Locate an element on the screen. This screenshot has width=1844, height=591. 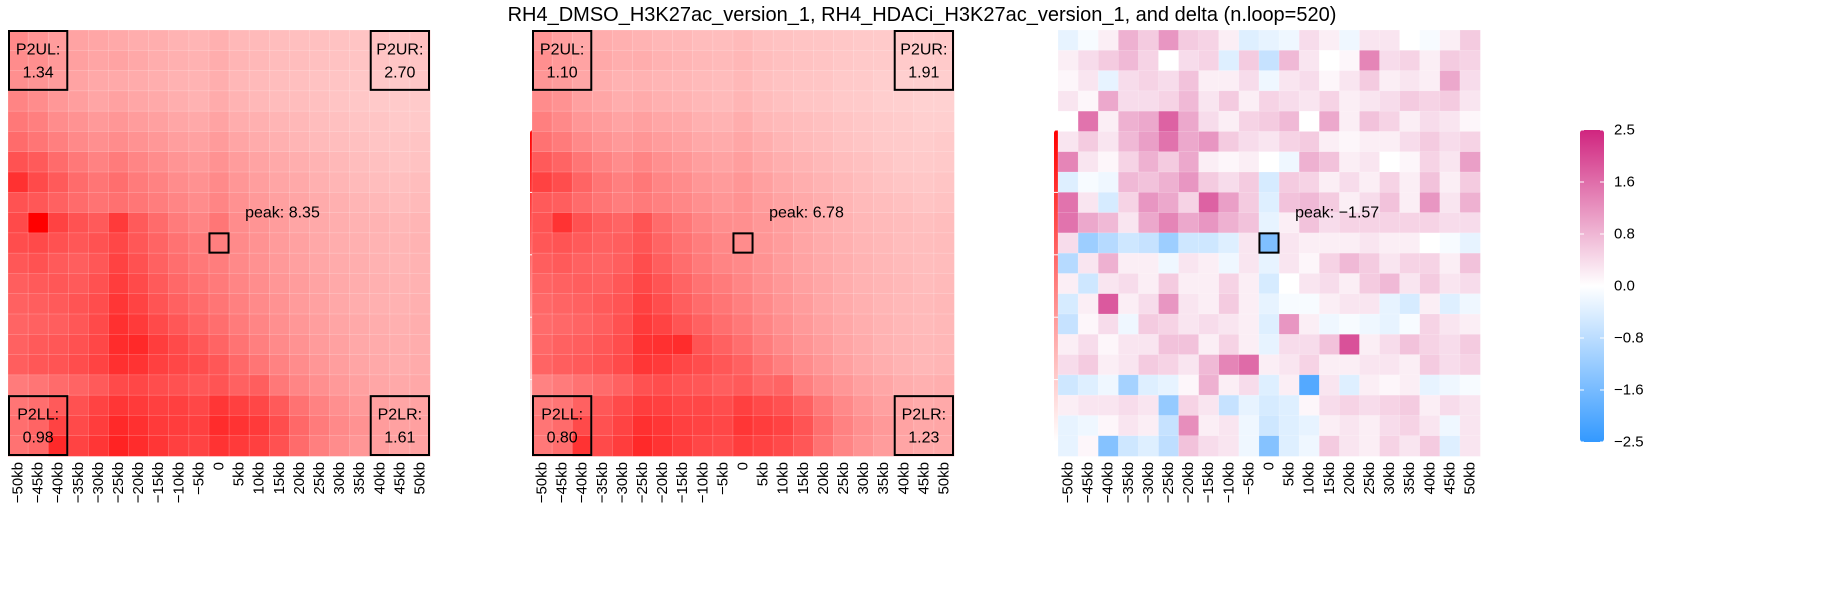
x-tick-label: 50kb is located at coordinates (1469, 478).